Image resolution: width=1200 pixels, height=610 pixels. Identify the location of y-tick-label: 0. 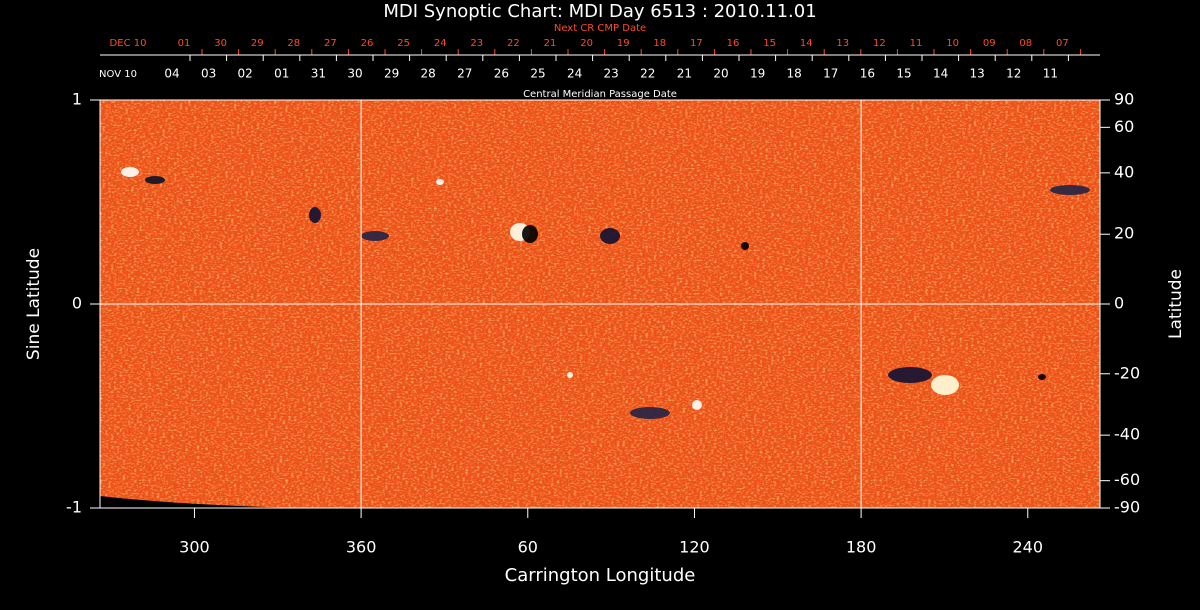
(77, 303).